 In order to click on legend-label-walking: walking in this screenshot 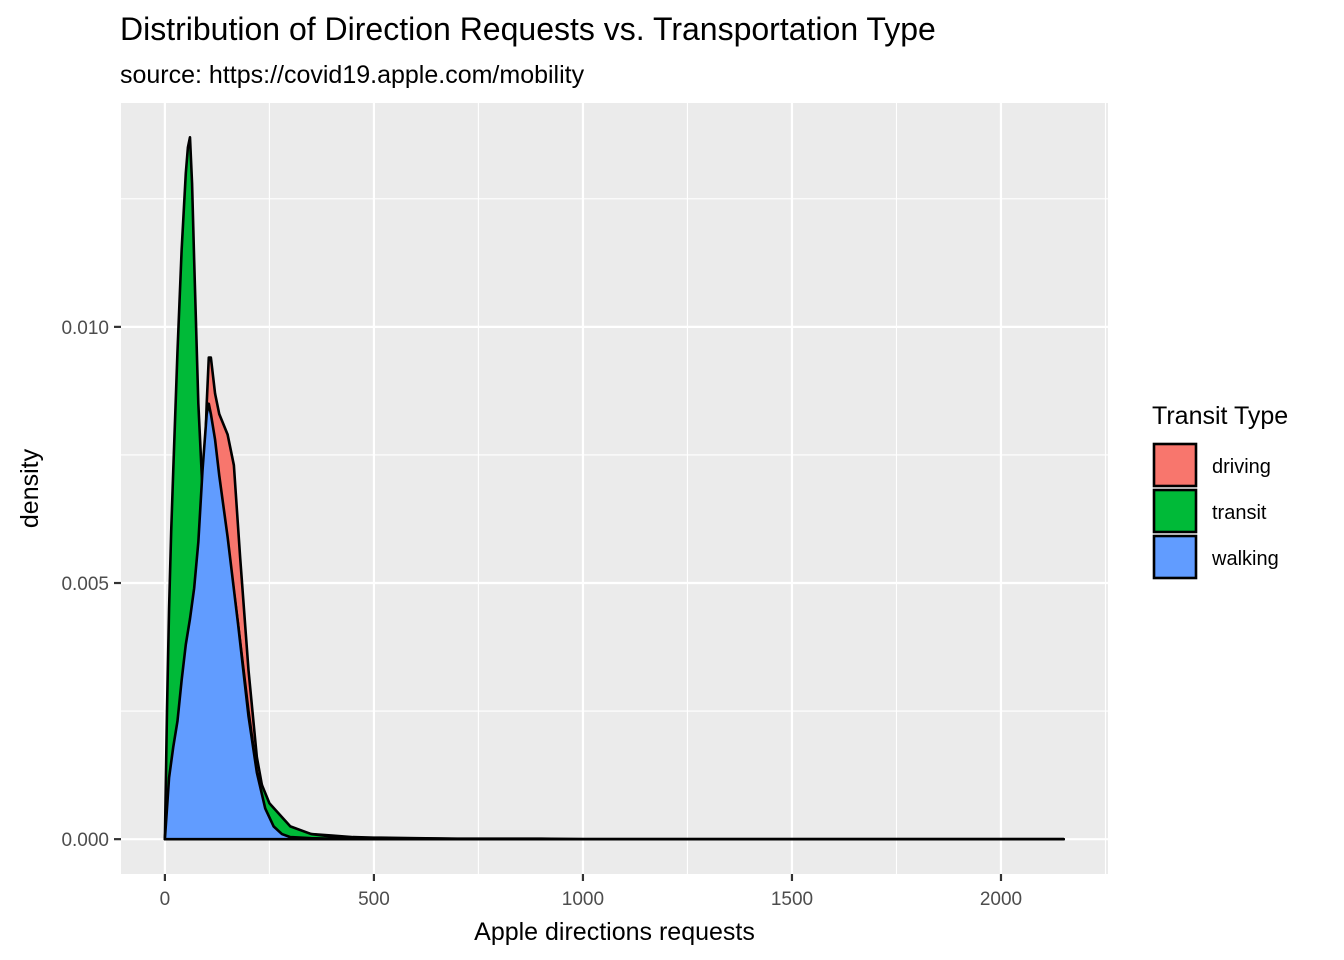, I will do `click(1245, 559)`.